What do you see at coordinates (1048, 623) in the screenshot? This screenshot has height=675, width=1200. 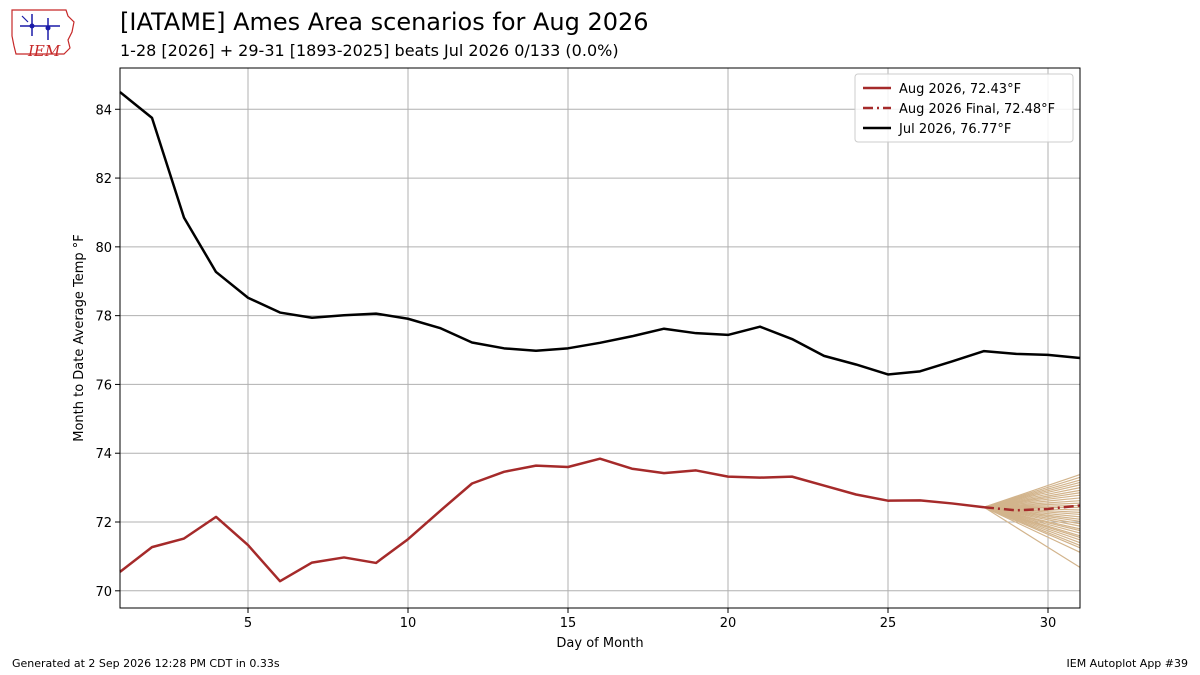 I see `x-tick-label: 30` at bounding box center [1048, 623].